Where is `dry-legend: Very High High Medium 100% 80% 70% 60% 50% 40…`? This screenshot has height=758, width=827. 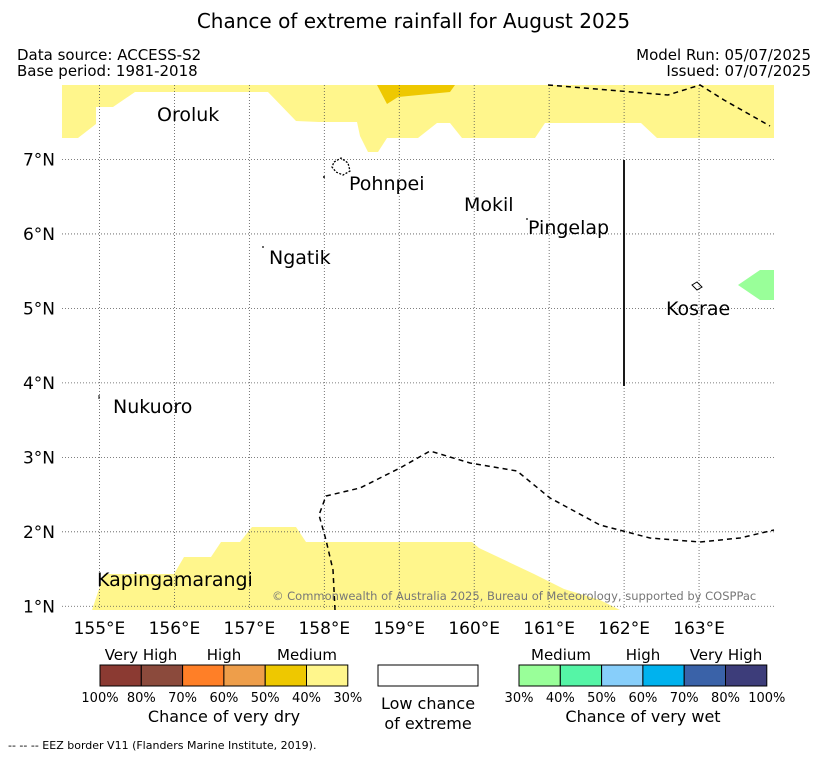
dry-legend: Very High High Medium 100% 80% 70% 60% 50% 40… is located at coordinates (221, 686).